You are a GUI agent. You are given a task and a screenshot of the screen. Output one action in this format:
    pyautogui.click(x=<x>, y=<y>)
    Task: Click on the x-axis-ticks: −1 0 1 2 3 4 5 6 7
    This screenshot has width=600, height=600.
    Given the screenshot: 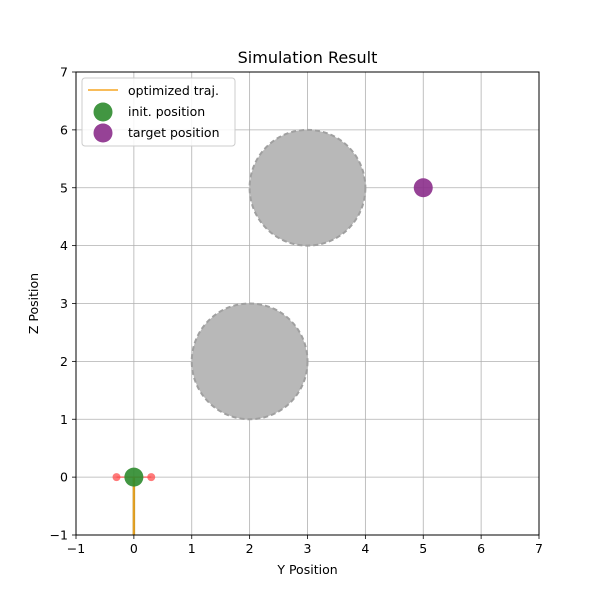 What is the action you would take?
    pyautogui.click(x=305, y=545)
    